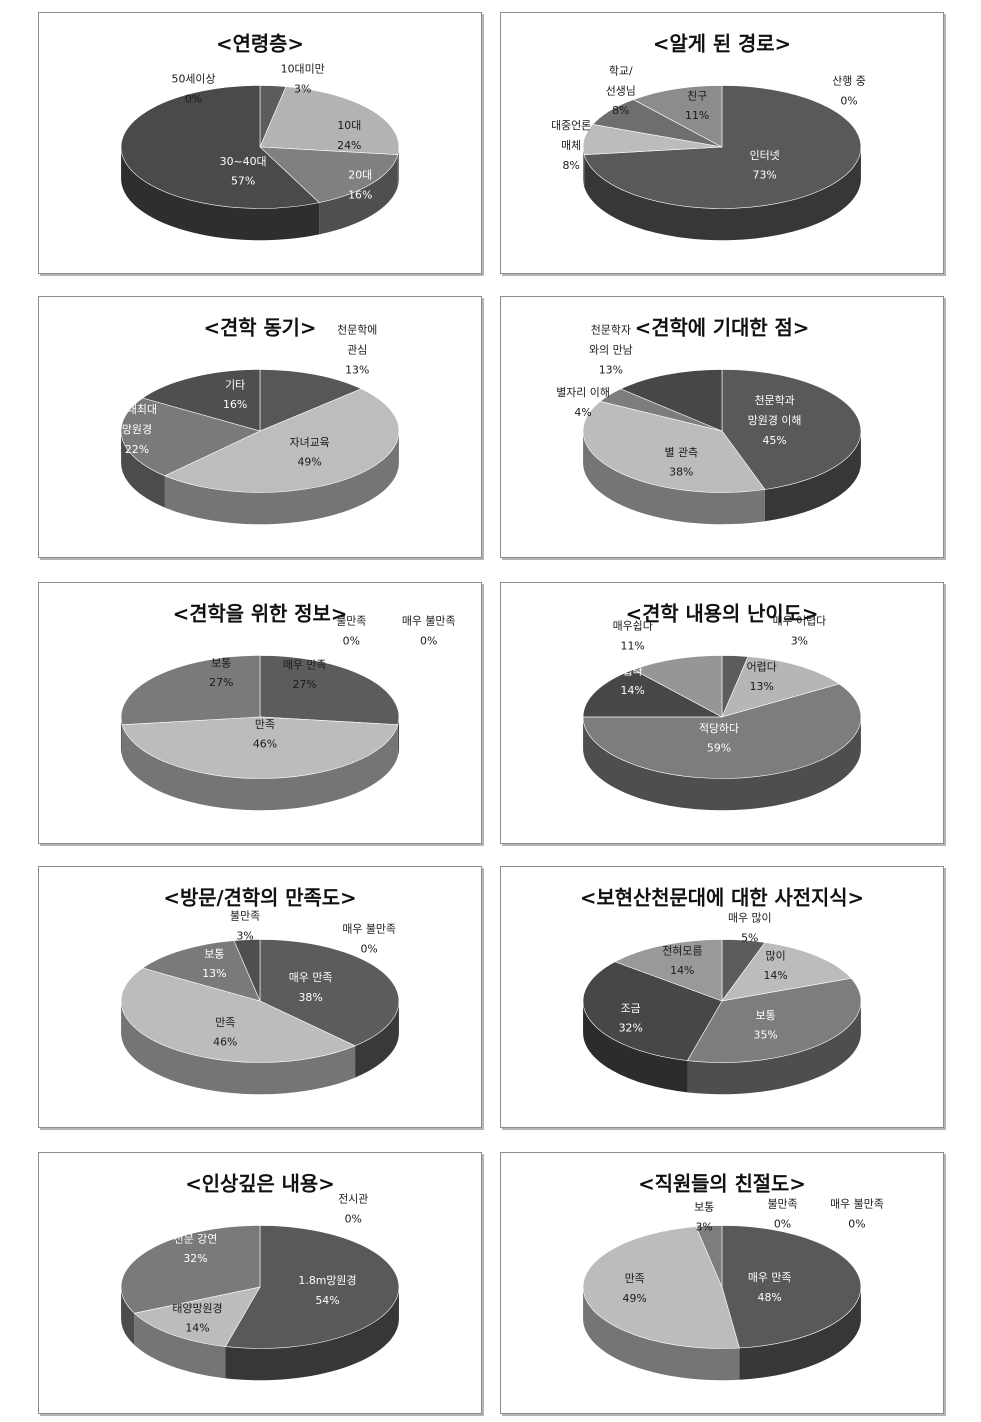 This screenshot has width=981, height=1422. What do you see at coordinates (351, 631) in the screenshot?
I see `slice-label: 불만족 0%` at bounding box center [351, 631].